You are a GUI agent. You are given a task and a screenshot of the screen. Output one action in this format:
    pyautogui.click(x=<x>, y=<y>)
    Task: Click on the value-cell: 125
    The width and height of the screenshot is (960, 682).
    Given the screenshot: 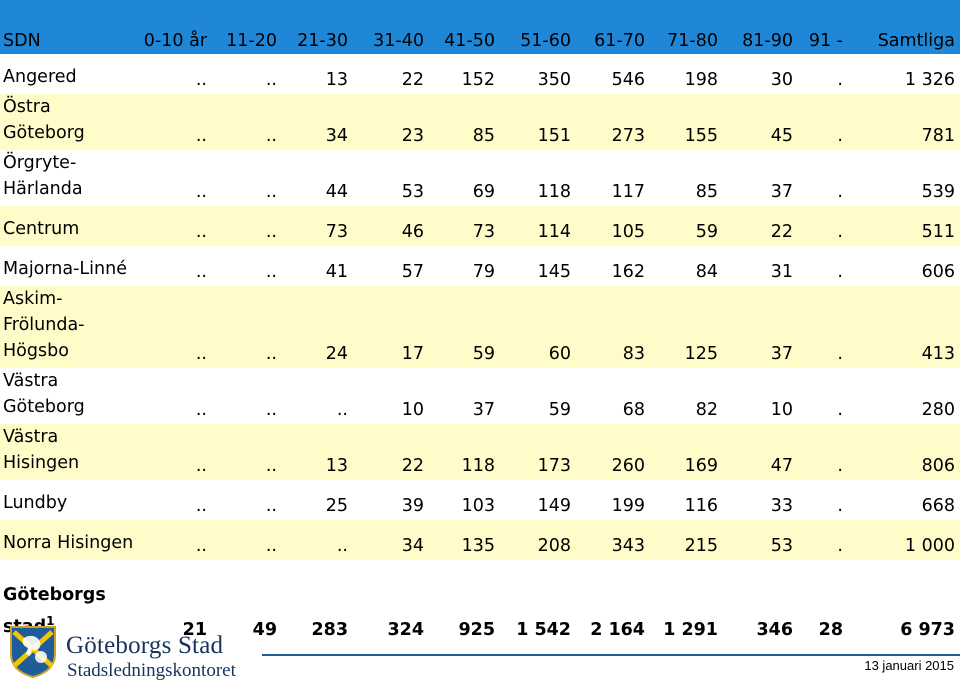 What is the action you would take?
    pyautogui.click(x=686, y=327)
    